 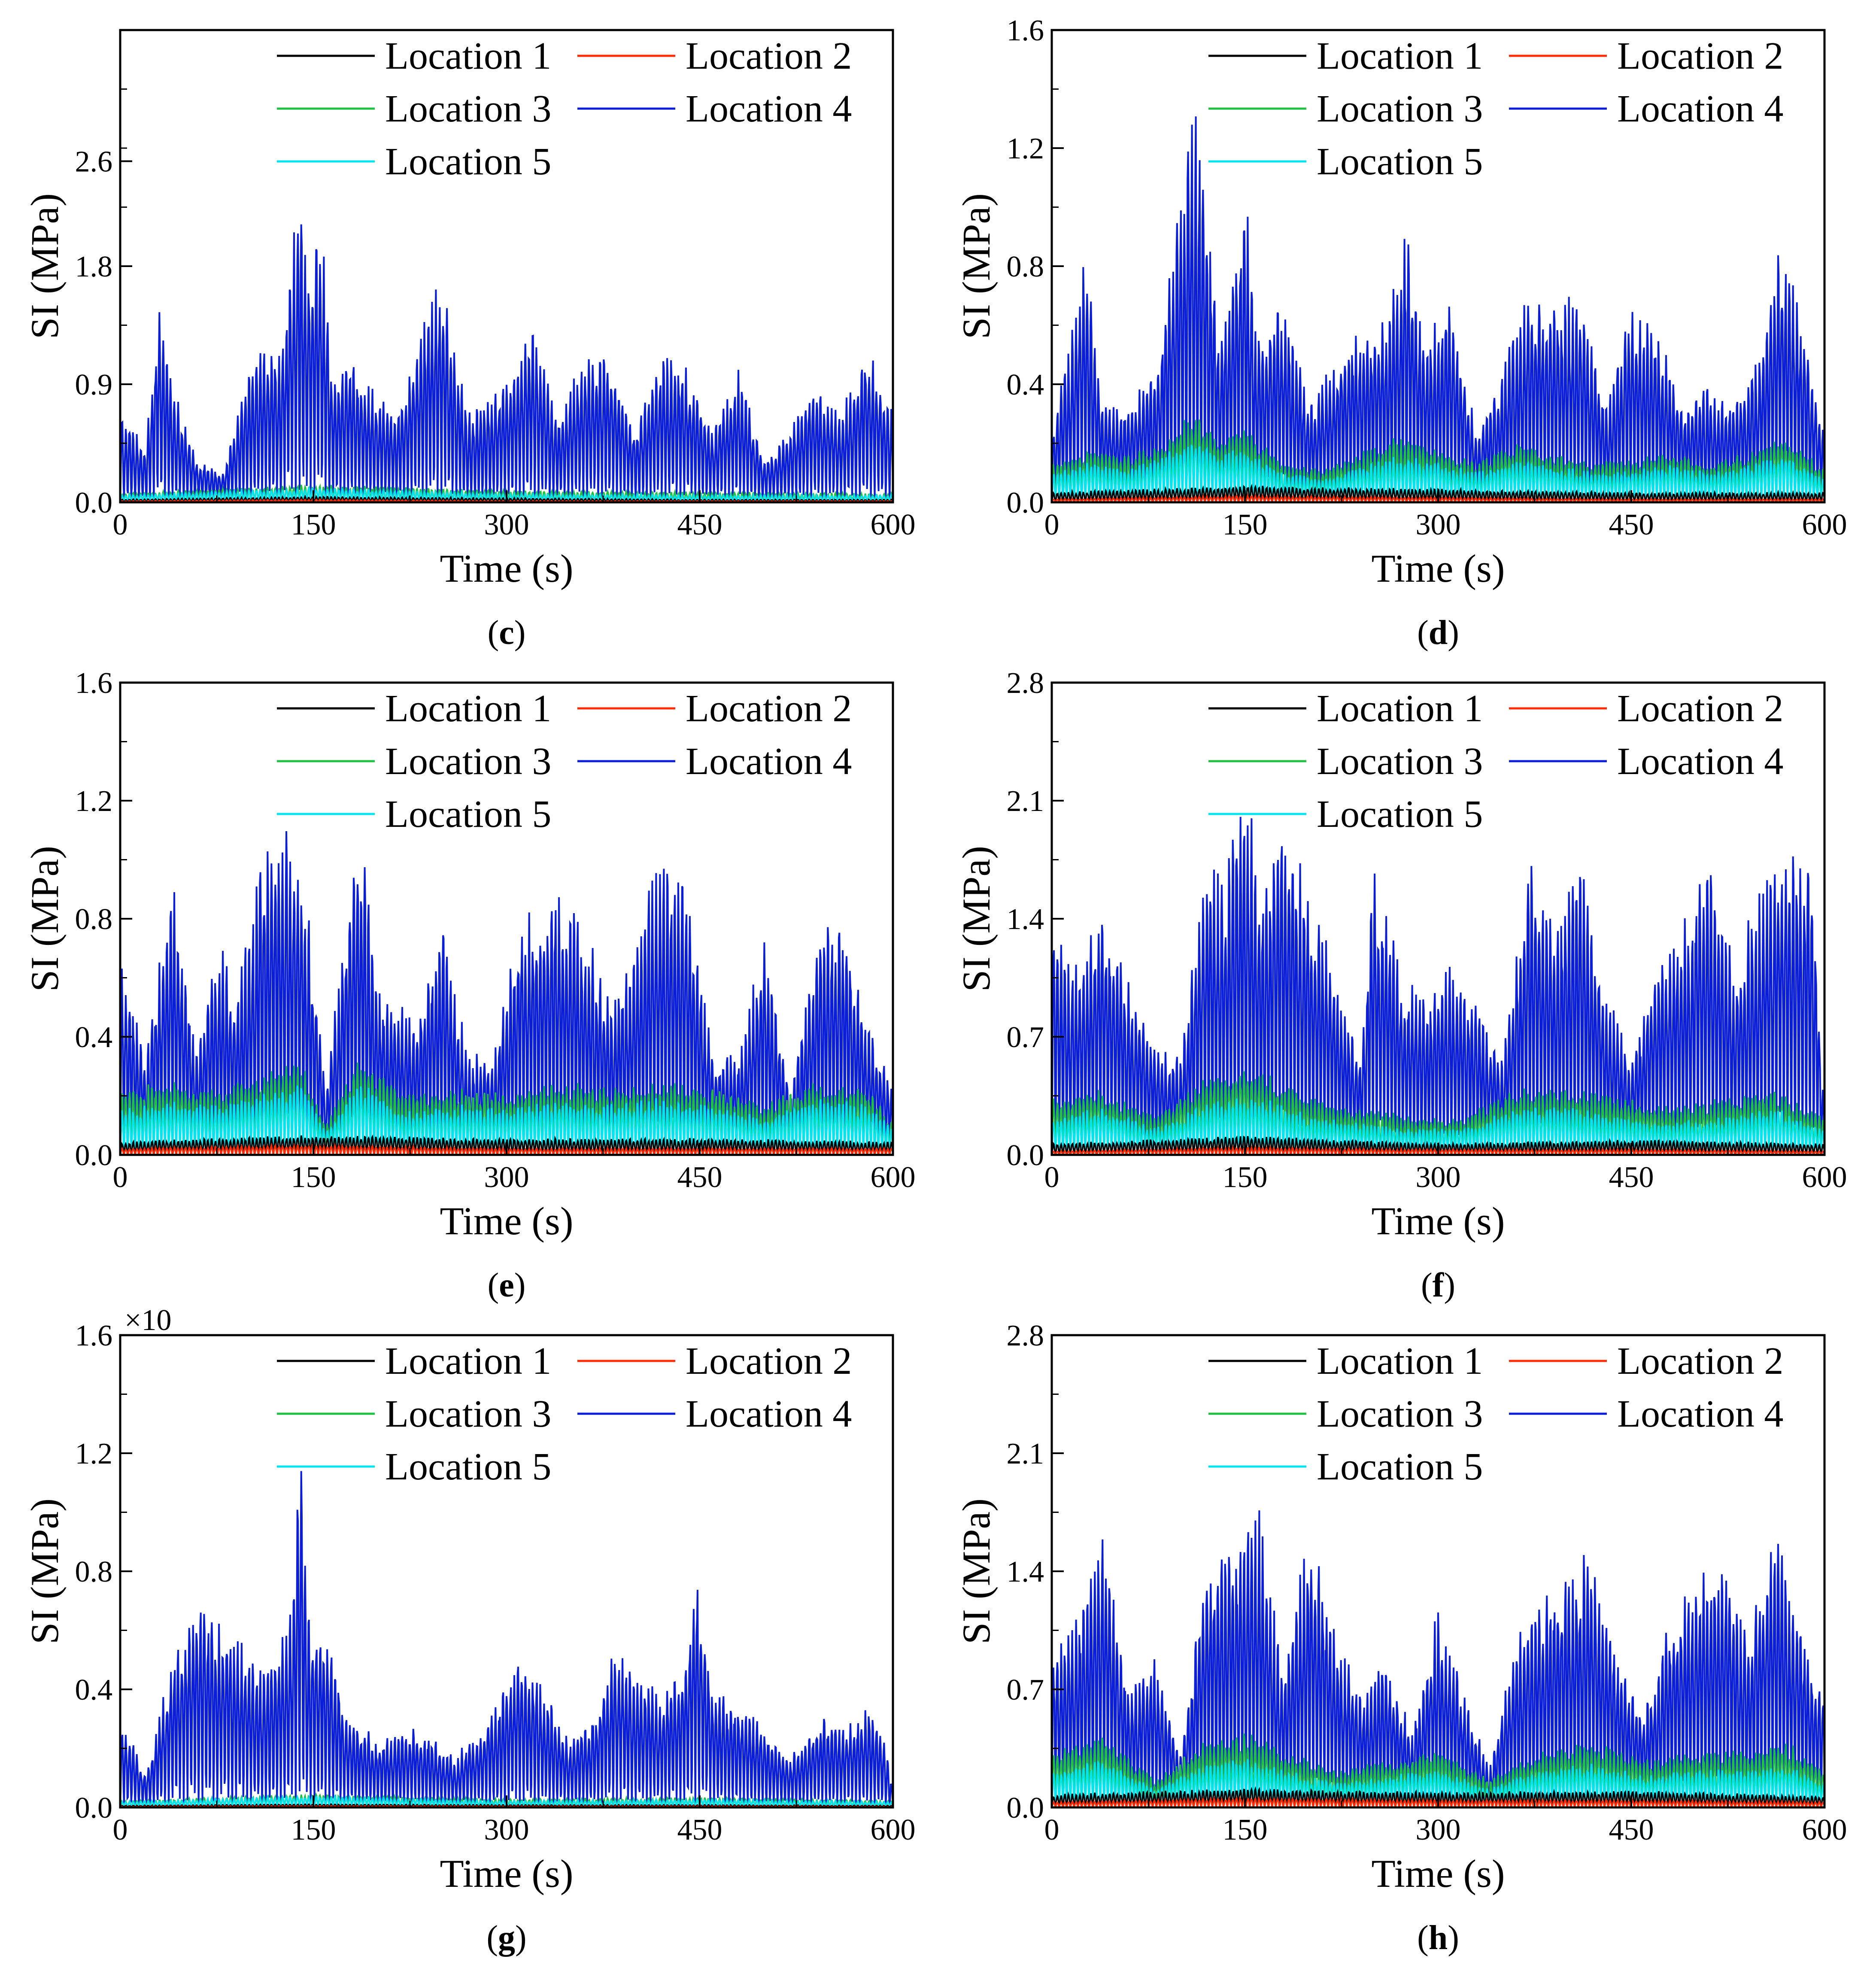 I want to click on legend-label: Location 4, so click(x=1700, y=109).